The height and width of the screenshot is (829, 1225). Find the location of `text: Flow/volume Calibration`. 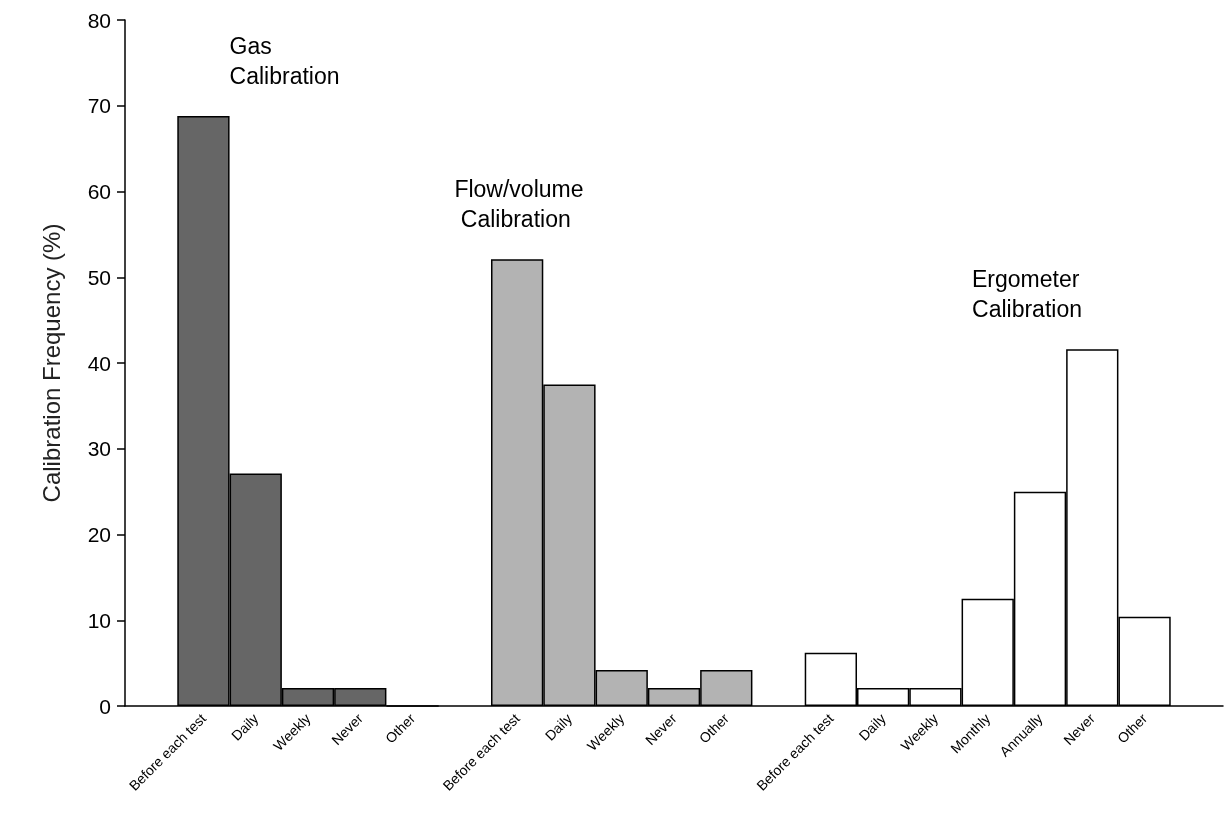

text: Flow/volume Calibration is located at coordinates (519, 204).